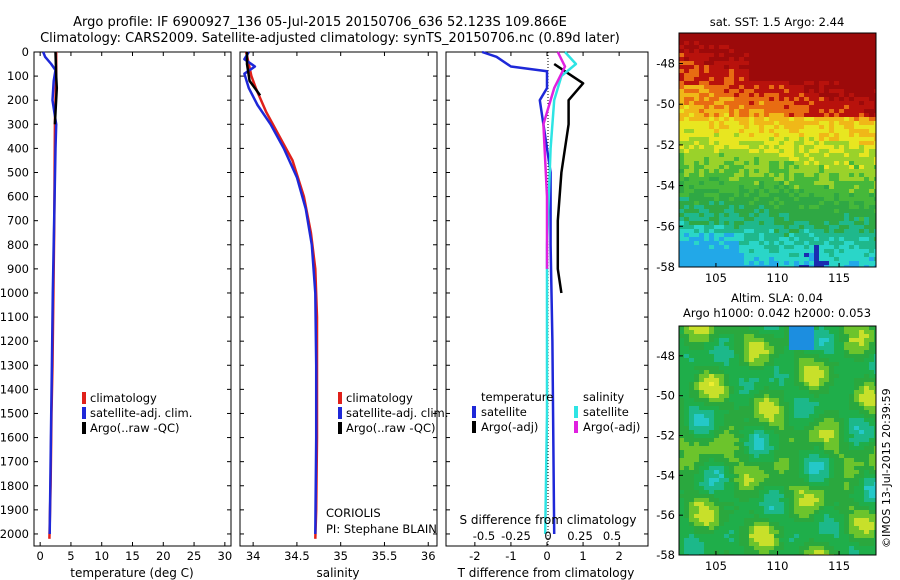 This screenshot has height=580, width=900. What do you see at coordinates (18, 172) in the screenshot?
I see `depth-tick-label: 500` at bounding box center [18, 172].